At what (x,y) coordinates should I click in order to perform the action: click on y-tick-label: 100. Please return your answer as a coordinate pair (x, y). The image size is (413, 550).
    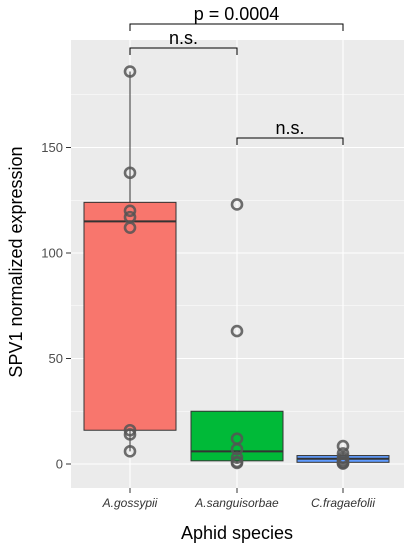
    Looking at the image, I should click on (52, 253).